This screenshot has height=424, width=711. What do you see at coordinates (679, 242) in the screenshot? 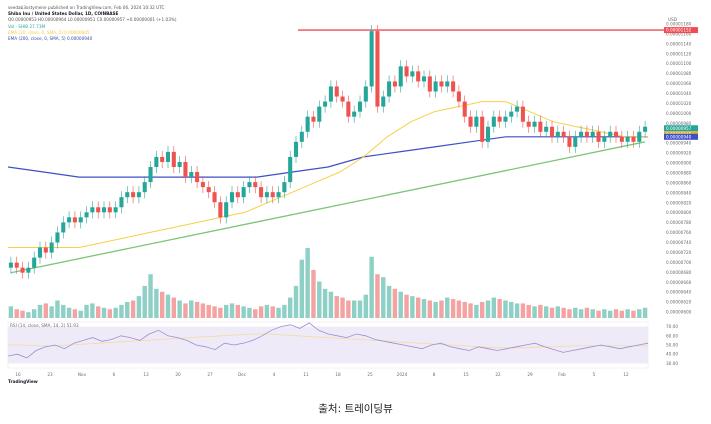
I see `price-tick-label: 0.00000740` at bounding box center [679, 242].